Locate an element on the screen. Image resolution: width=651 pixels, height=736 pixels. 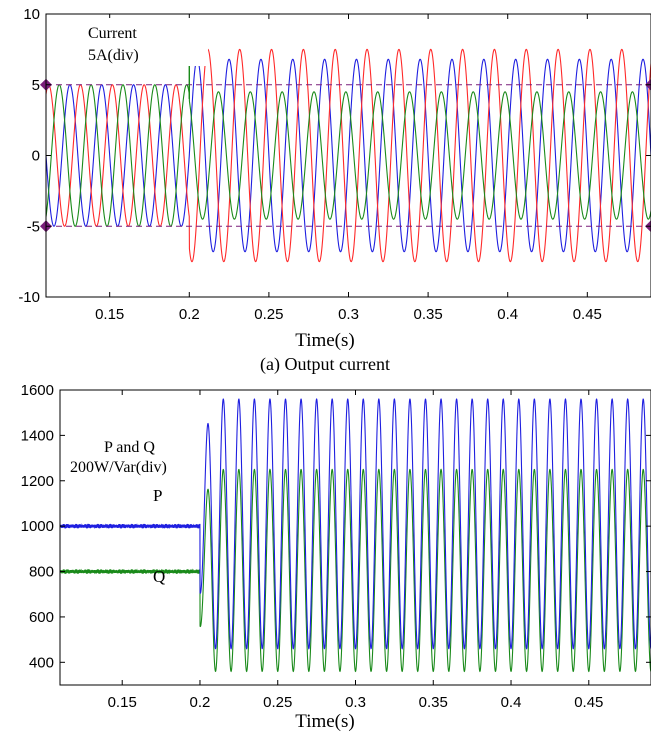
current-x-tick-label: 0.35 is located at coordinates (428, 314).